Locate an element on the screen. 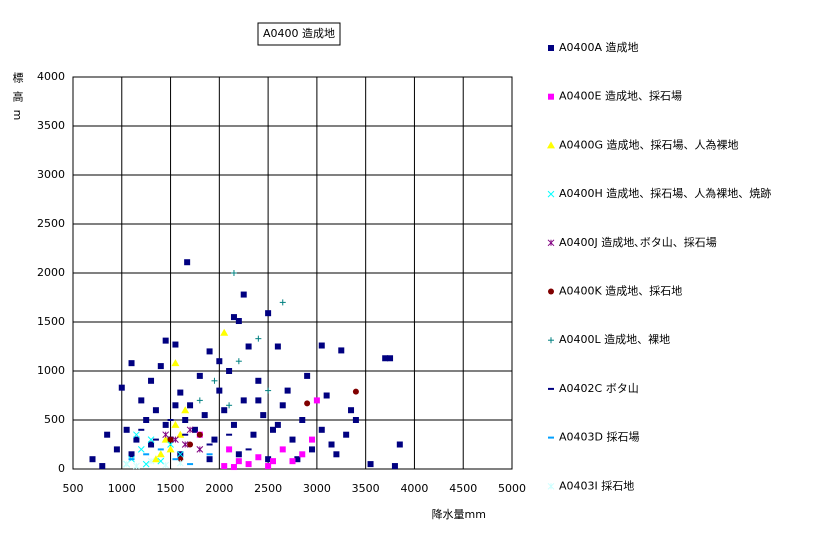 The width and height of the screenshot is (816, 538). chart-title: A0400 造成地 is located at coordinates (299, 33).